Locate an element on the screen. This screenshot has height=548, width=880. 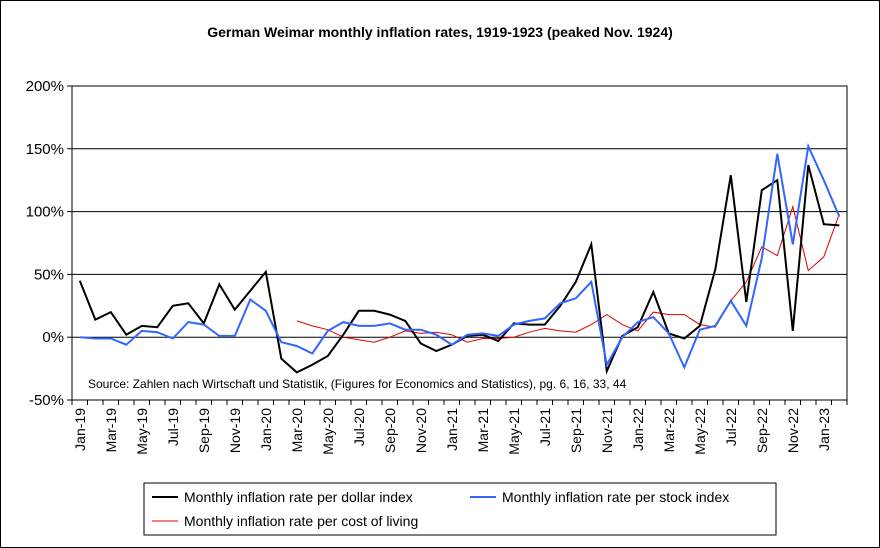
y-tick-label: 200% is located at coordinates (45, 86).